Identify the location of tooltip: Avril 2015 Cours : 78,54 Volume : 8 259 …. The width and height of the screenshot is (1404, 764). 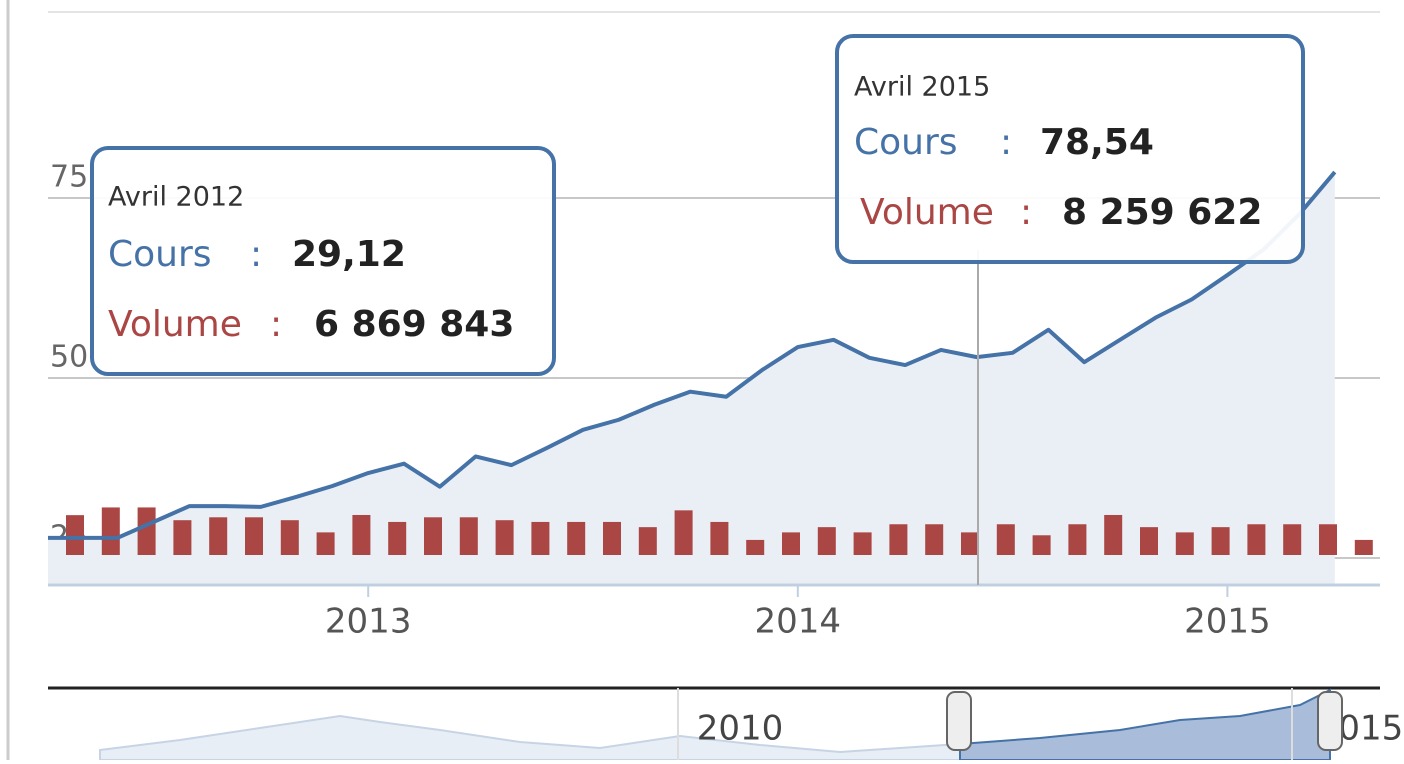
(1070, 149).